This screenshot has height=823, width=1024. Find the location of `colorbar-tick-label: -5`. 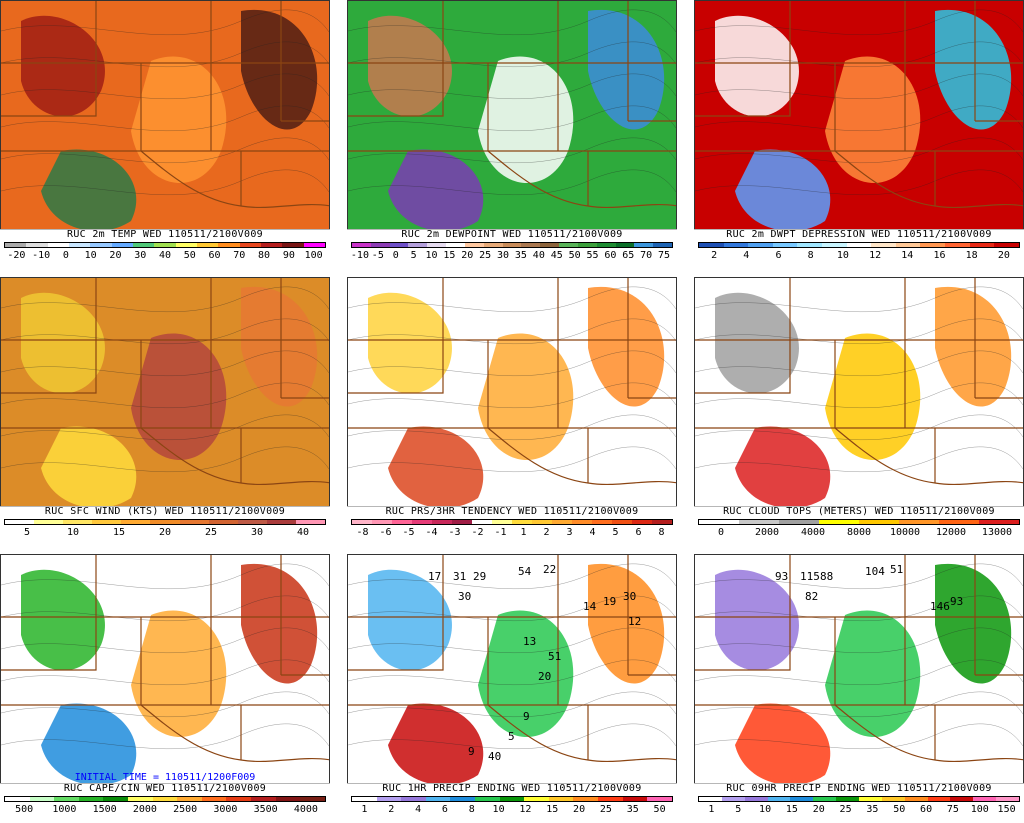

colorbar-tick-label: -5 is located at coordinates (408, 532).